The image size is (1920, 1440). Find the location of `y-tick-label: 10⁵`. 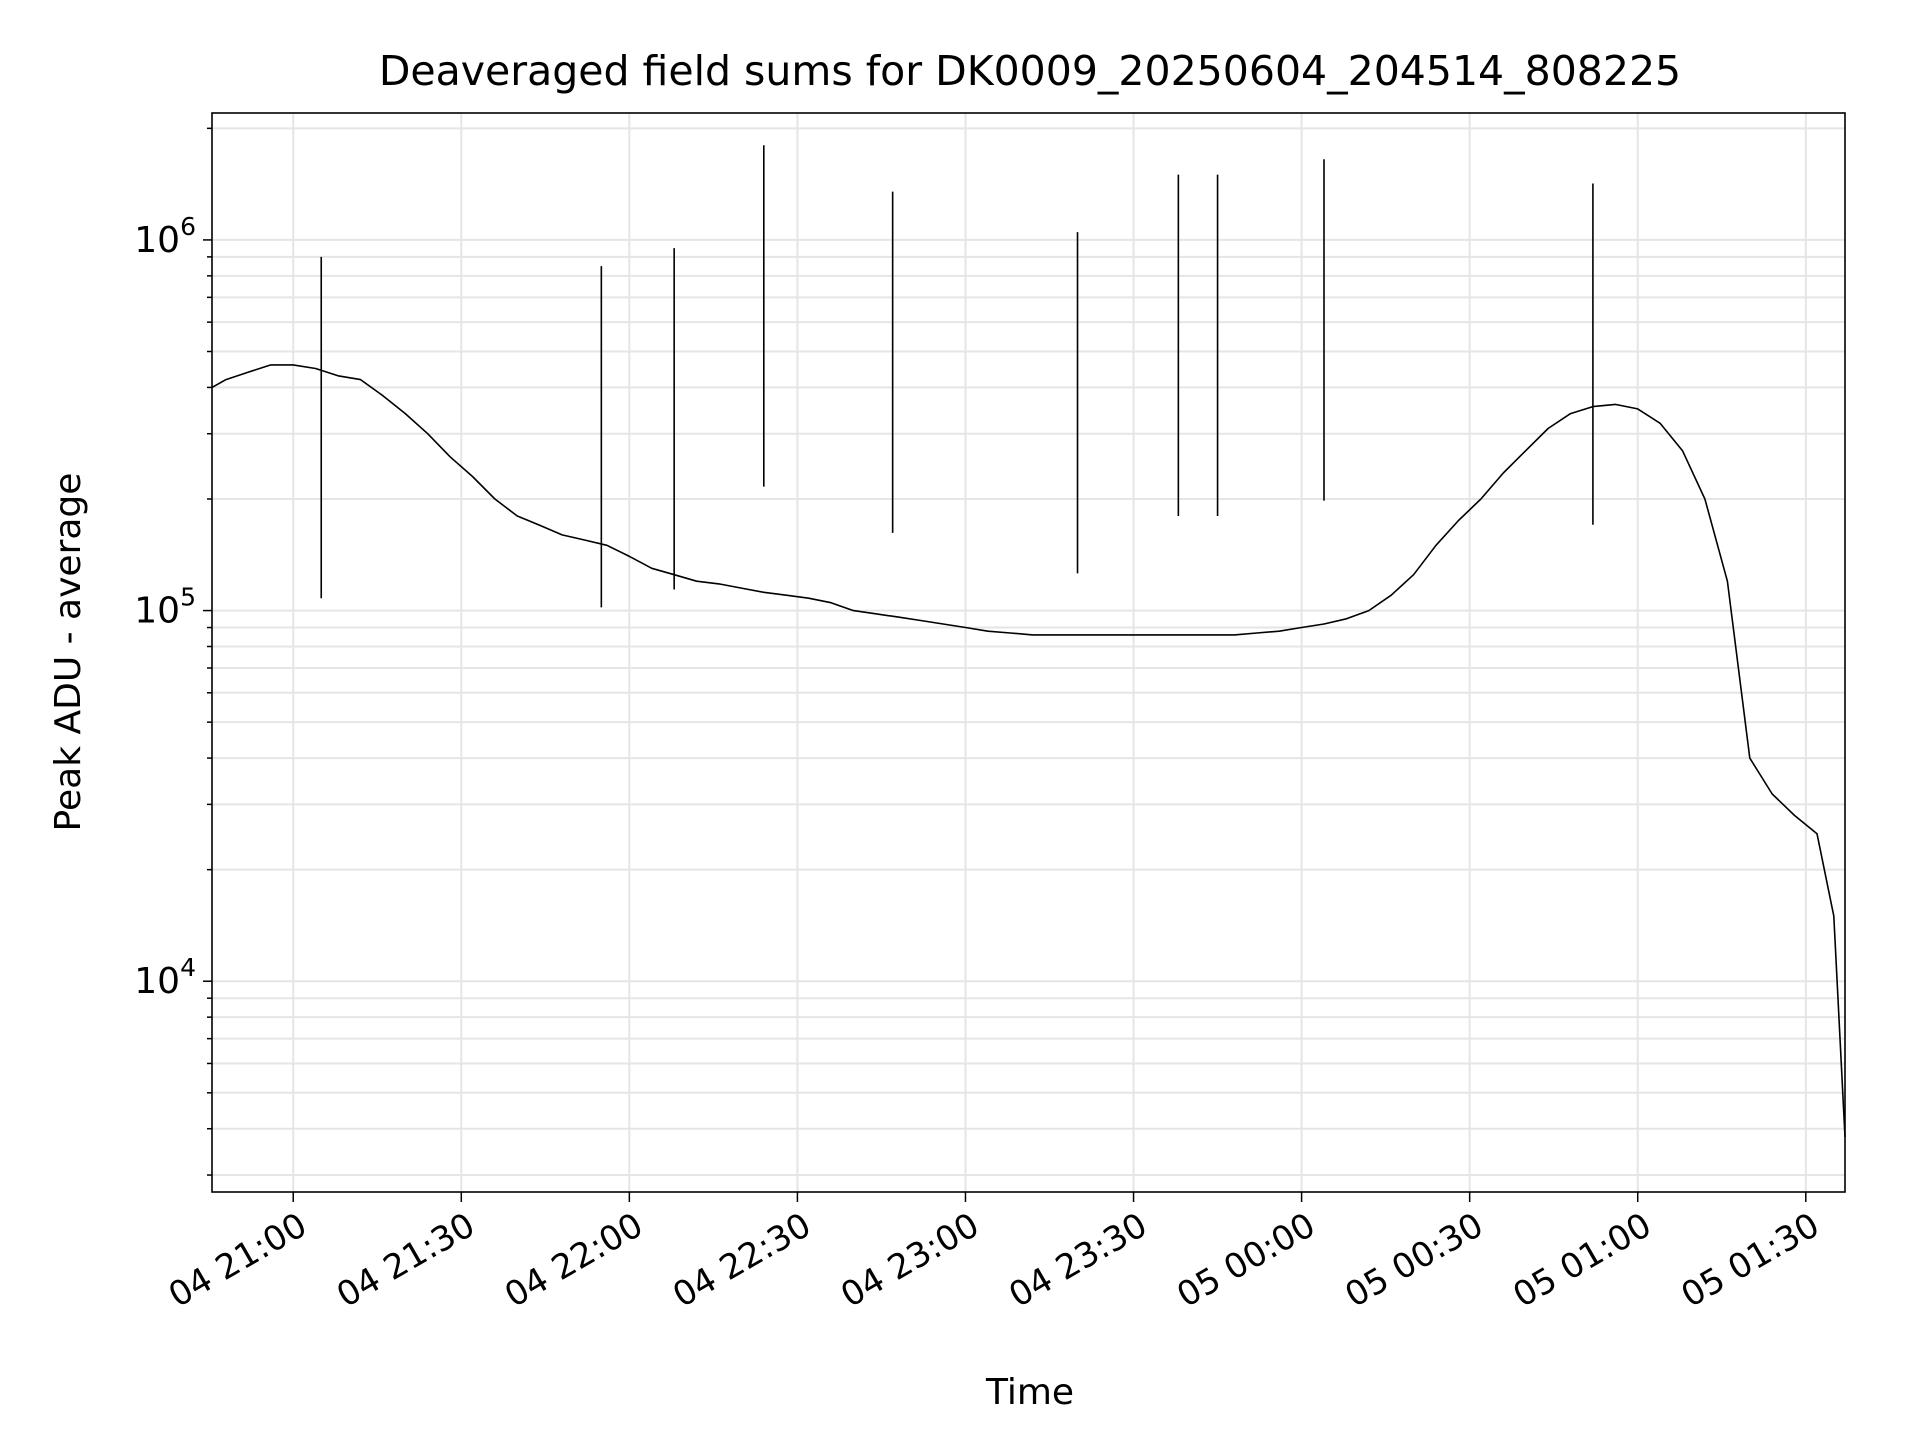

y-tick-label: 10⁵ is located at coordinates (165, 607).